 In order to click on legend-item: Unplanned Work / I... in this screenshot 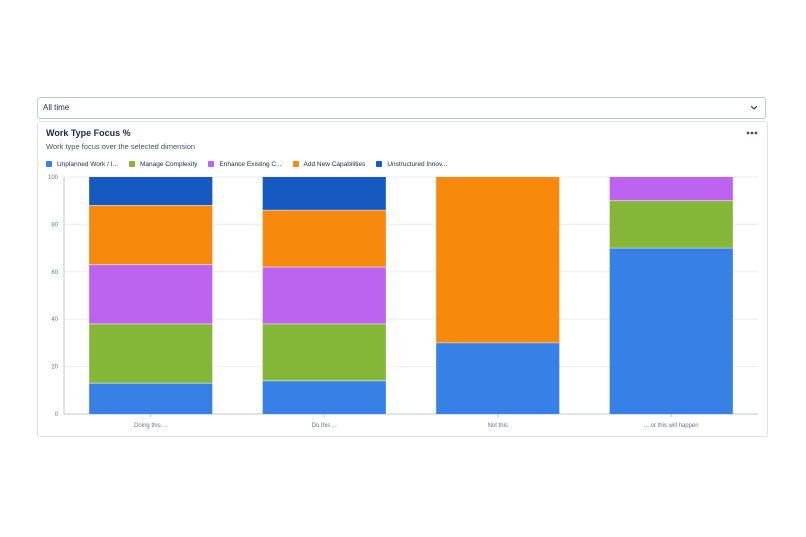, I will do `click(82, 164)`.